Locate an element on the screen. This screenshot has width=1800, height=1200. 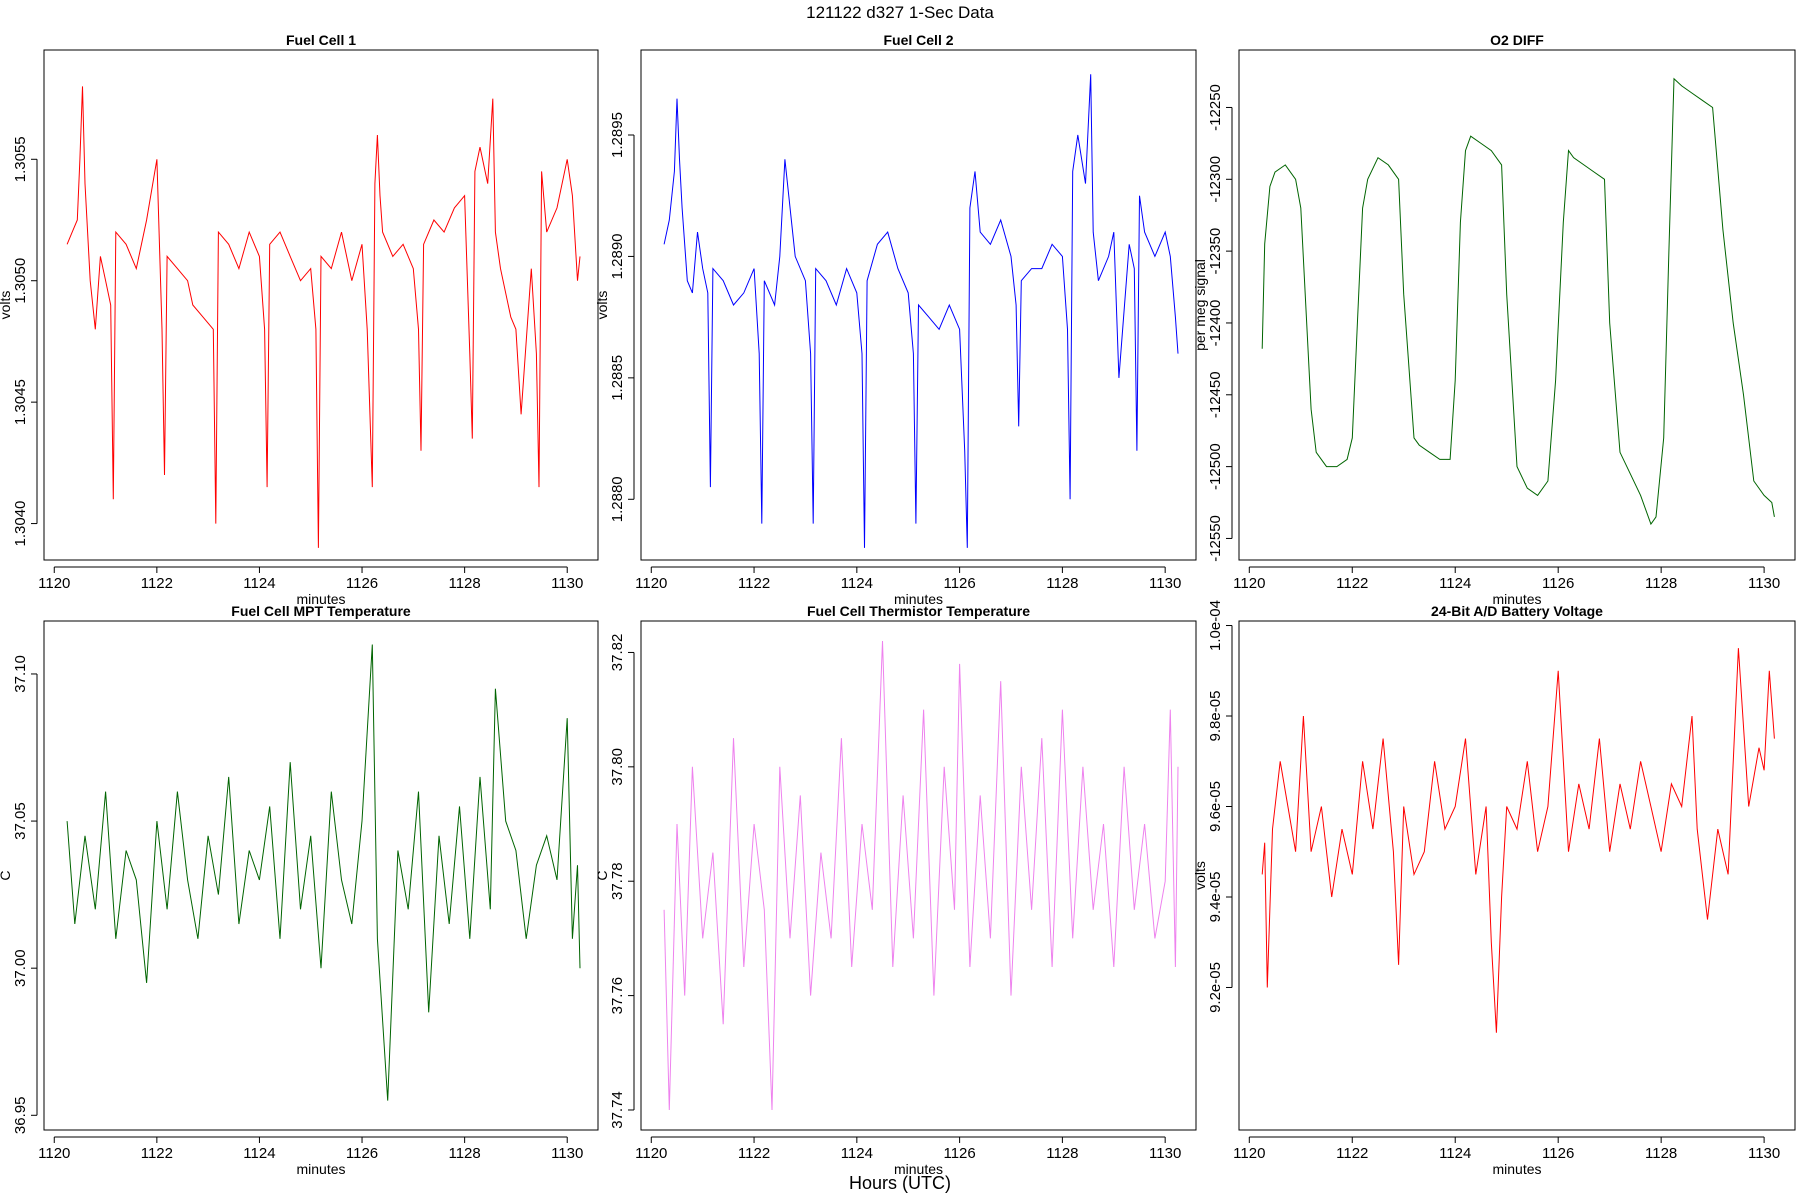
y-tick-label: 9.2e-05 is located at coordinates (1215, 987).